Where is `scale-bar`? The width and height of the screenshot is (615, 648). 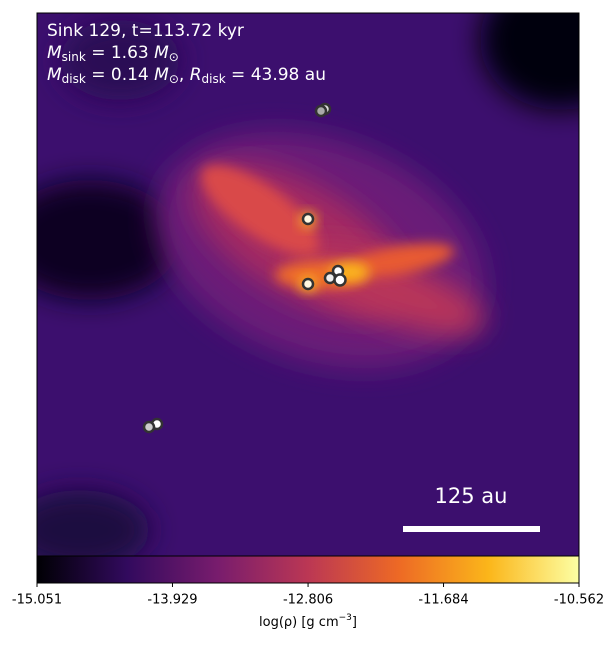 scale-bar is located at coordinates (471, 529).